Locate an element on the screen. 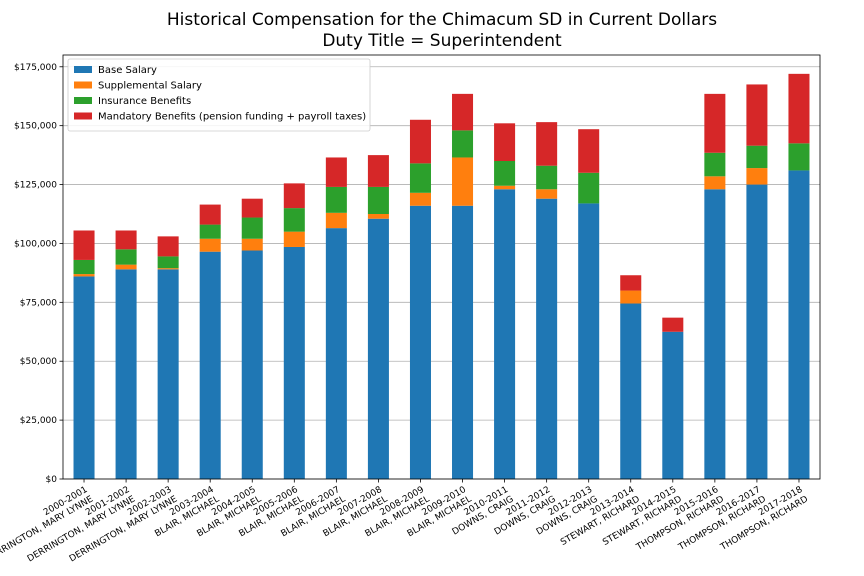 This screenshot has width=864, height=576. legend-label: Base Salary is located at coordinates (127, 70).